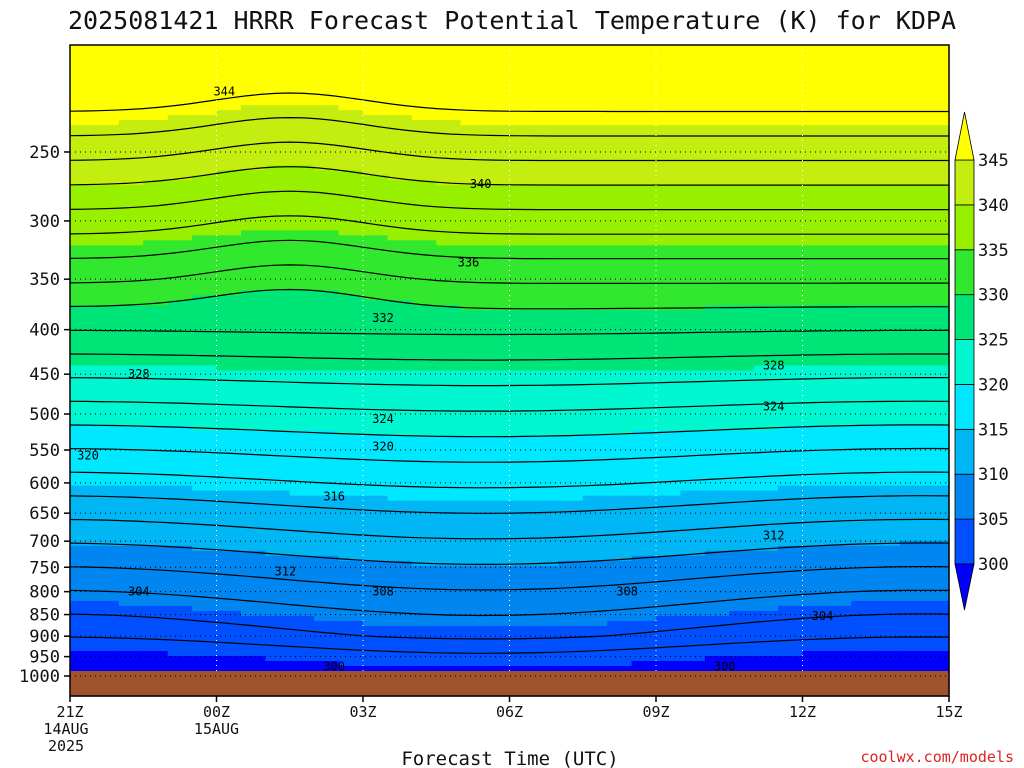 This screenshot has width=1024, height=768. Describe the element at coordinates (216, 729) in the screenshot. I see `x-tick-label: 15AUG` at that location.